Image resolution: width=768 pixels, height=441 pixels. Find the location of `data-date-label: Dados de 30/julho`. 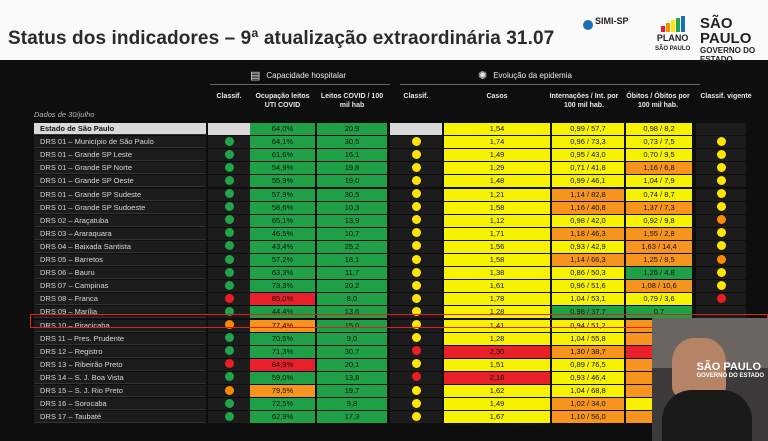

data-date-label: Dados de 30/julho is located at coordinates (64, 114).